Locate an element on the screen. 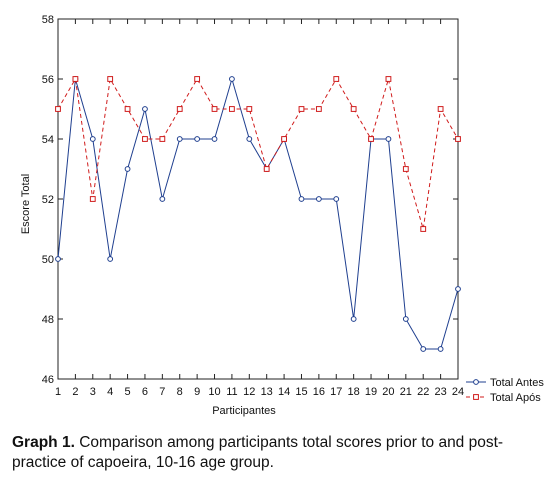 This screenshot has height=485, width=558. x-tick-label: 23 is located at coordinates (440, 392).